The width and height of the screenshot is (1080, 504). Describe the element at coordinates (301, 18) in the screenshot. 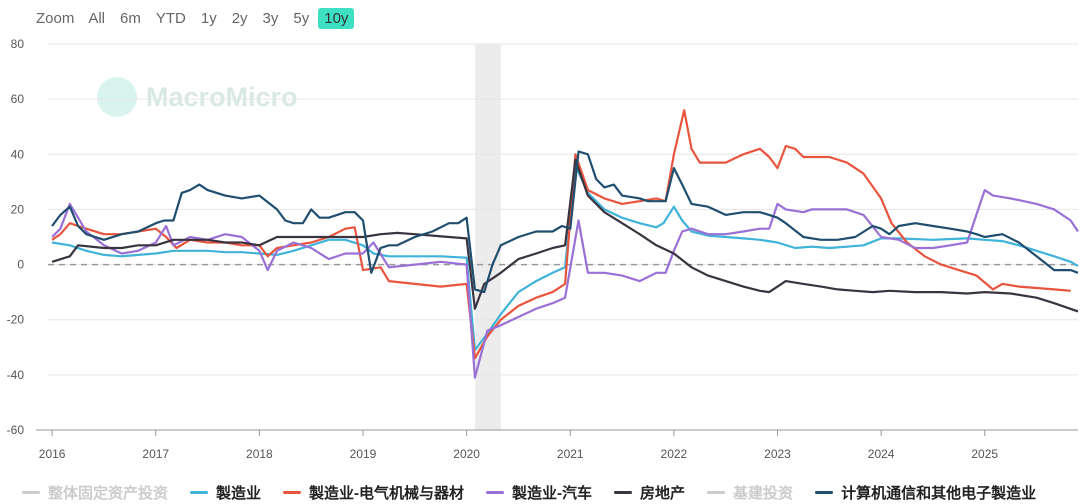

I see `zoom-button-5y: 5y` at that location.